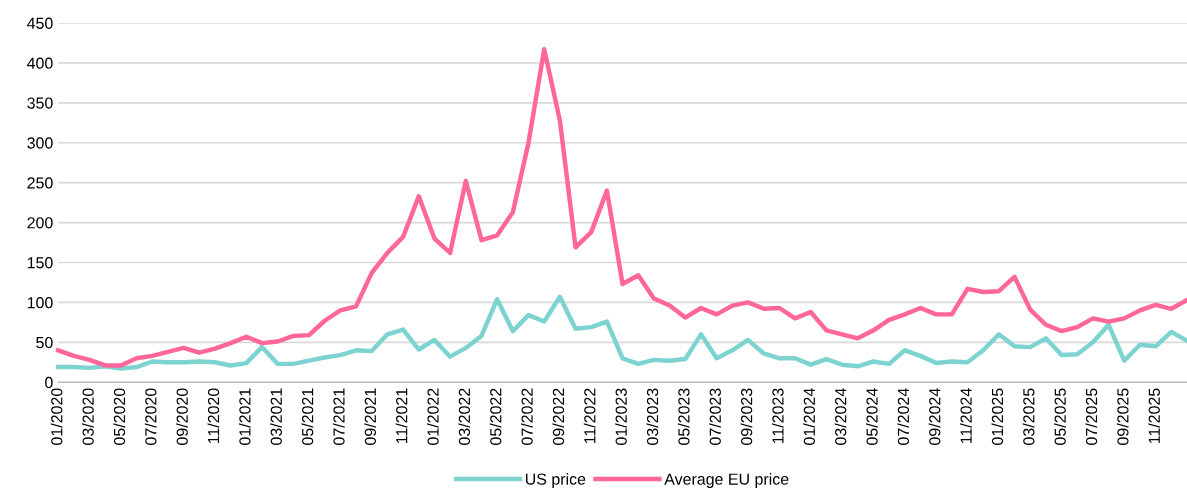 This screenshot has width=1187, height=499. Describe the element at coordinates (44, 342) in the screenshot. I see `y-tick-label: 50` at that location.